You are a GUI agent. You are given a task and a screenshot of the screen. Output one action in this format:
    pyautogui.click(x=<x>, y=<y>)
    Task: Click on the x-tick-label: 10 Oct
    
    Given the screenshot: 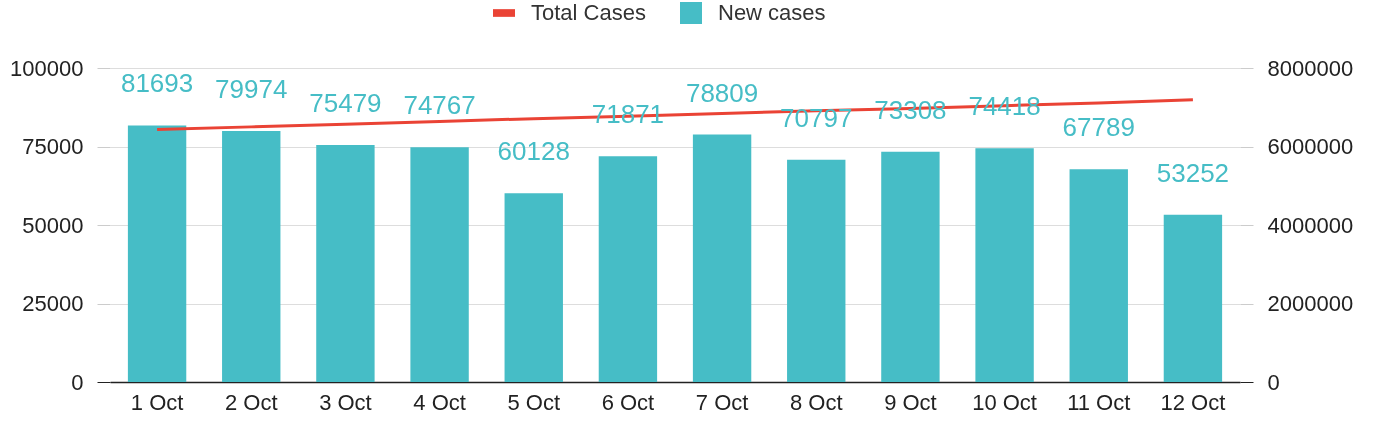 What is the action you would take?
    pyautogui.click(x=1004, y=402)
    